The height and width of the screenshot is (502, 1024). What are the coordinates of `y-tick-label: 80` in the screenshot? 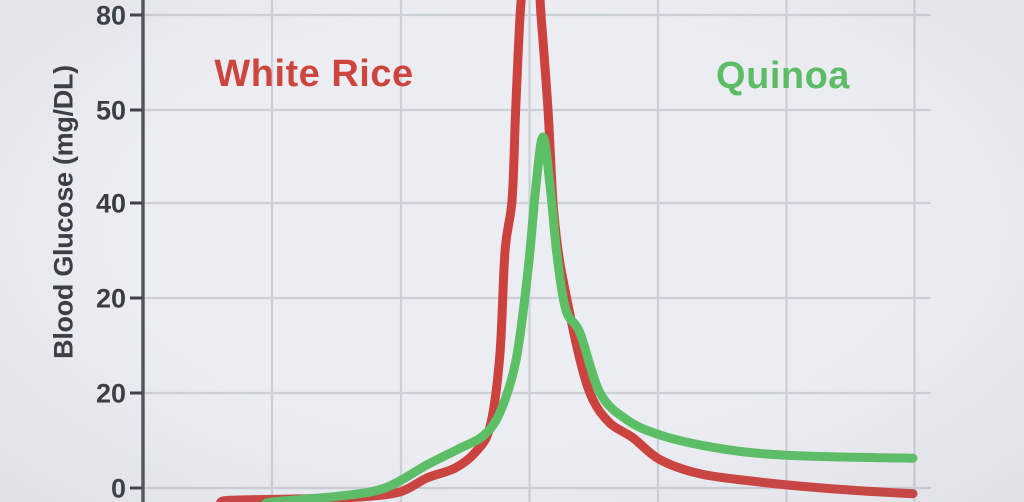 It's located at (111, 16).